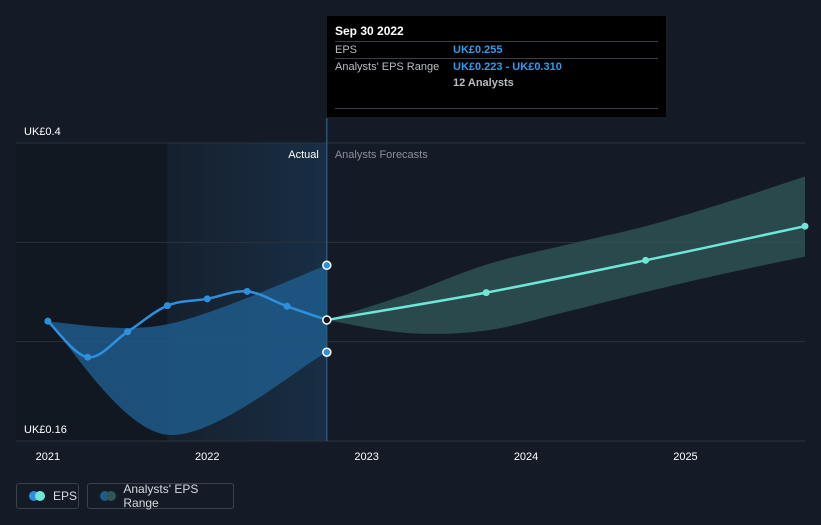  What do you see at coordinates (38, 496) in the screenshot?
I see `eps-legend-icon` at bounding box center [38, 496].